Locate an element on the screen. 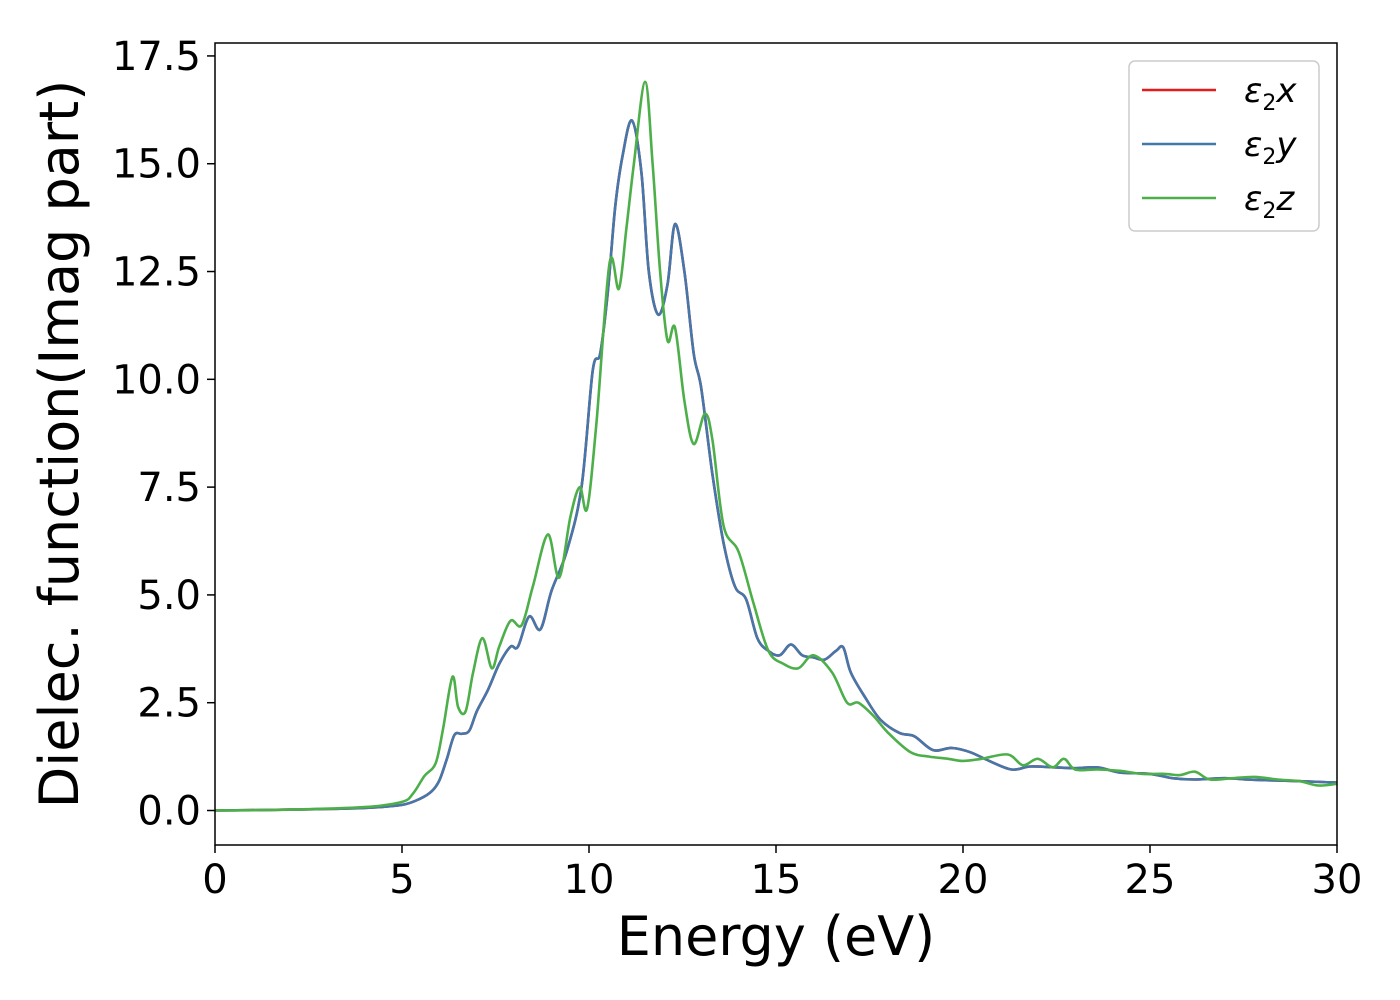 This screenshot has width=1400, height=1000. y-tick-label: 7.5 is located at coordinates (169, 488).